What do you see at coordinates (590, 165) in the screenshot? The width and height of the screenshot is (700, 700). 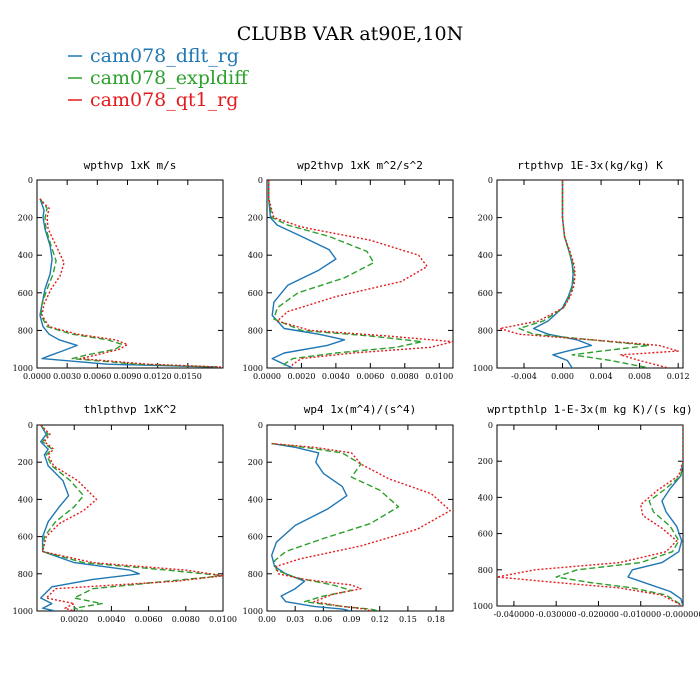 I see `panel-title-rtpthvp: rtpthvp 1E-3x(kg/kg) K` at bounding box center [590, 165].